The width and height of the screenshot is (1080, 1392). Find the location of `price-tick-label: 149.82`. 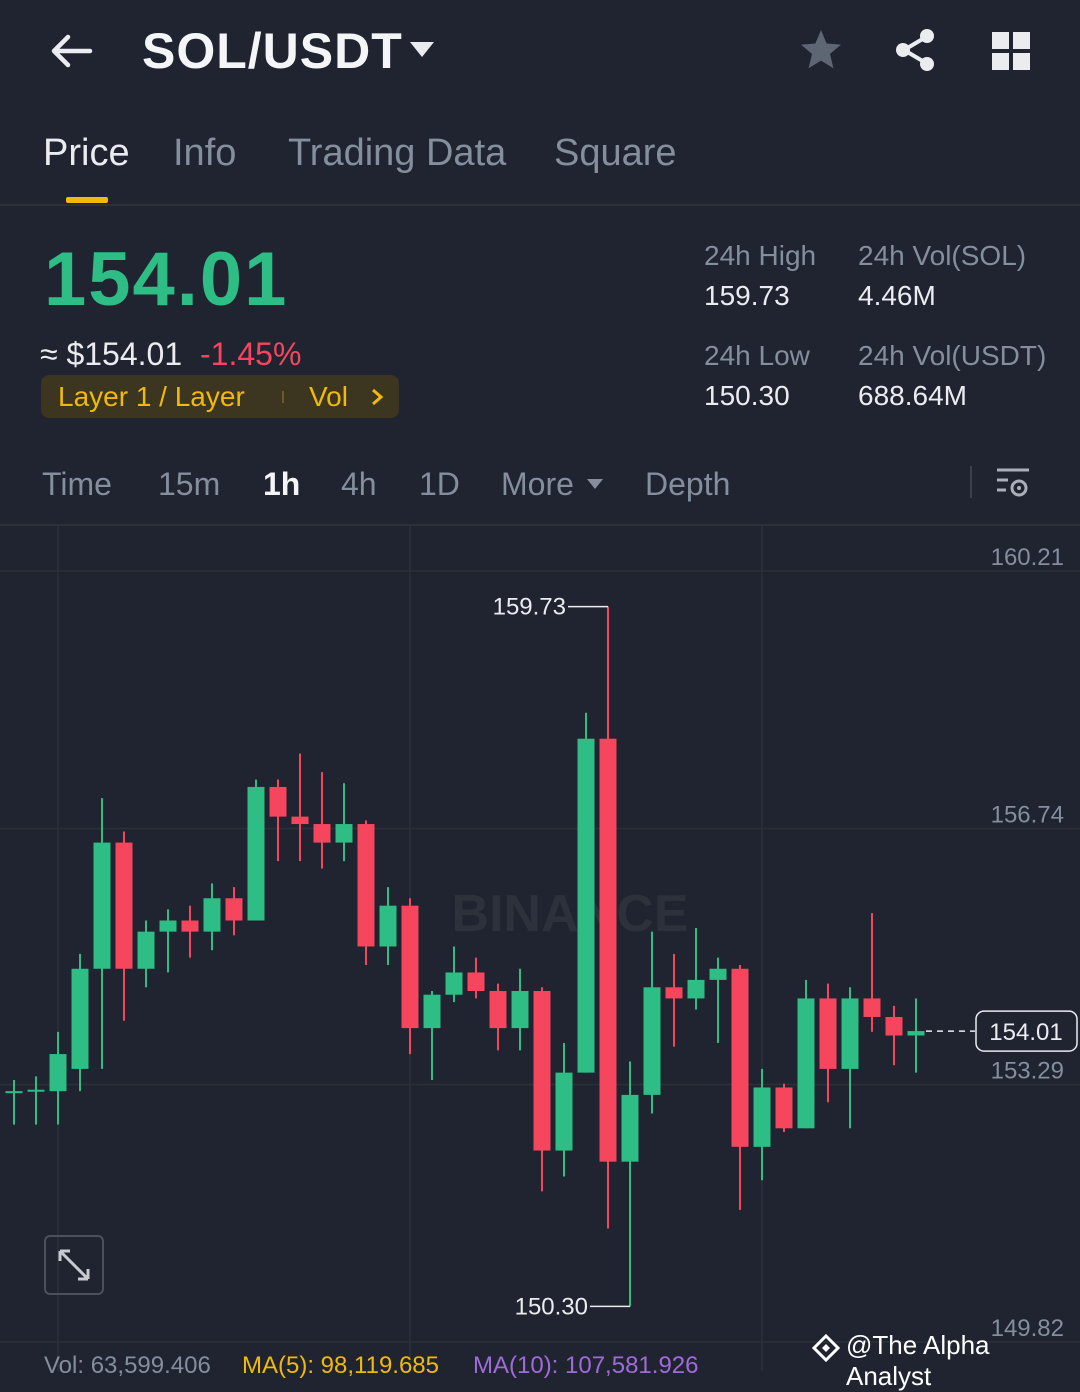

price-tick-label: 149.82 is located at coordinates (1027, 1328).